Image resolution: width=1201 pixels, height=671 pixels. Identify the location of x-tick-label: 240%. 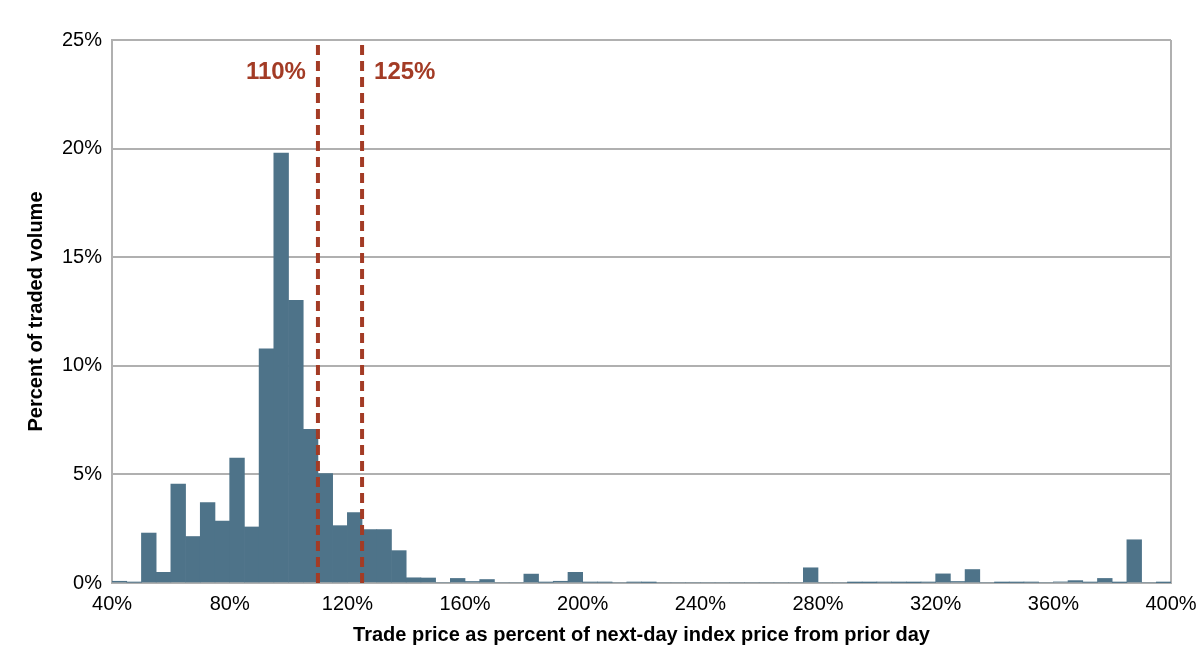
(700, 602).